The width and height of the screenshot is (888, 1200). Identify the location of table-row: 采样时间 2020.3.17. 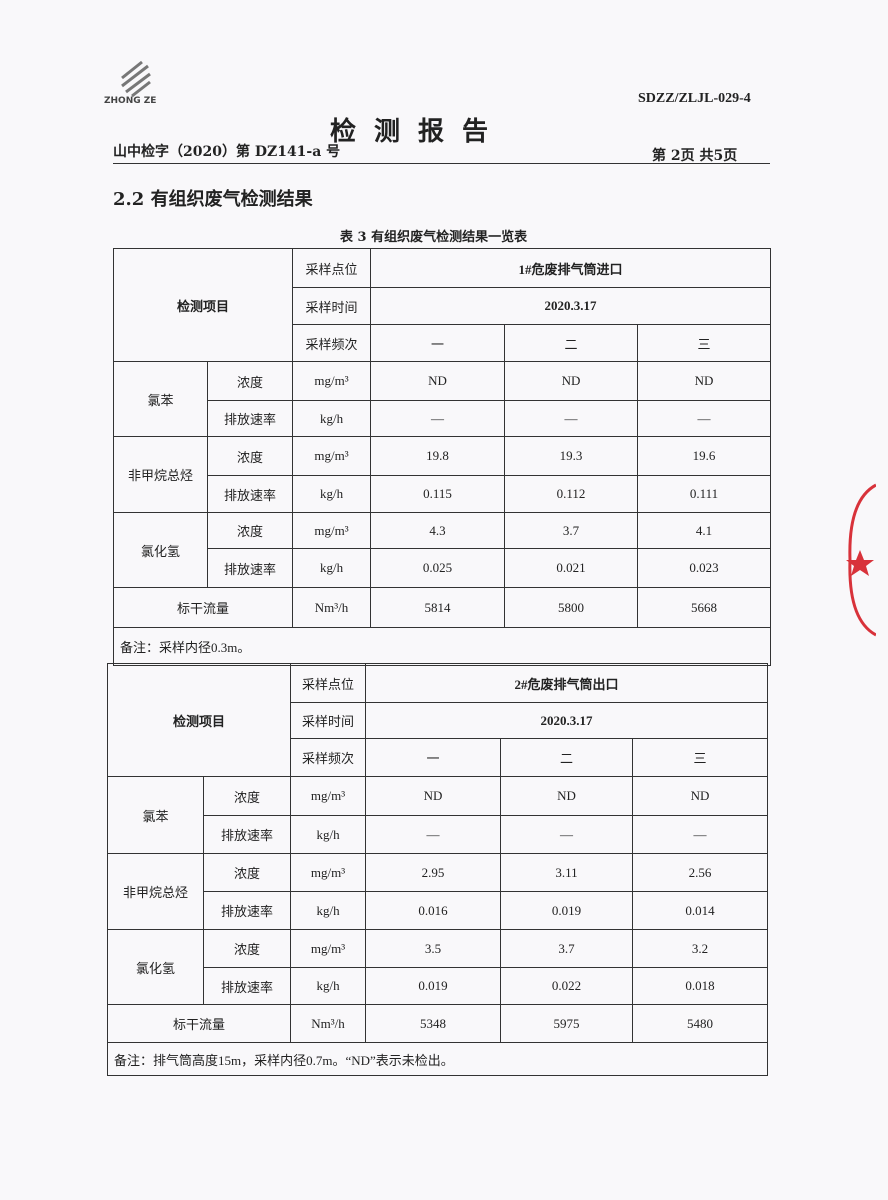
(443, 306).